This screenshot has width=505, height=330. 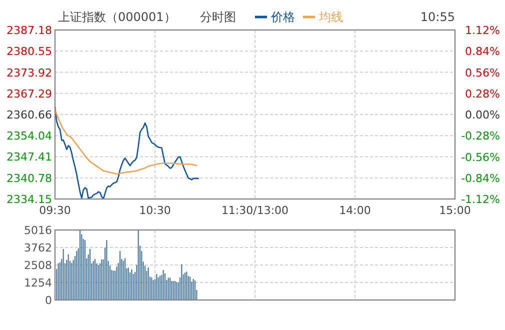 I want to click on y-tick-label: 2334.15, so click(x=29, y=199).